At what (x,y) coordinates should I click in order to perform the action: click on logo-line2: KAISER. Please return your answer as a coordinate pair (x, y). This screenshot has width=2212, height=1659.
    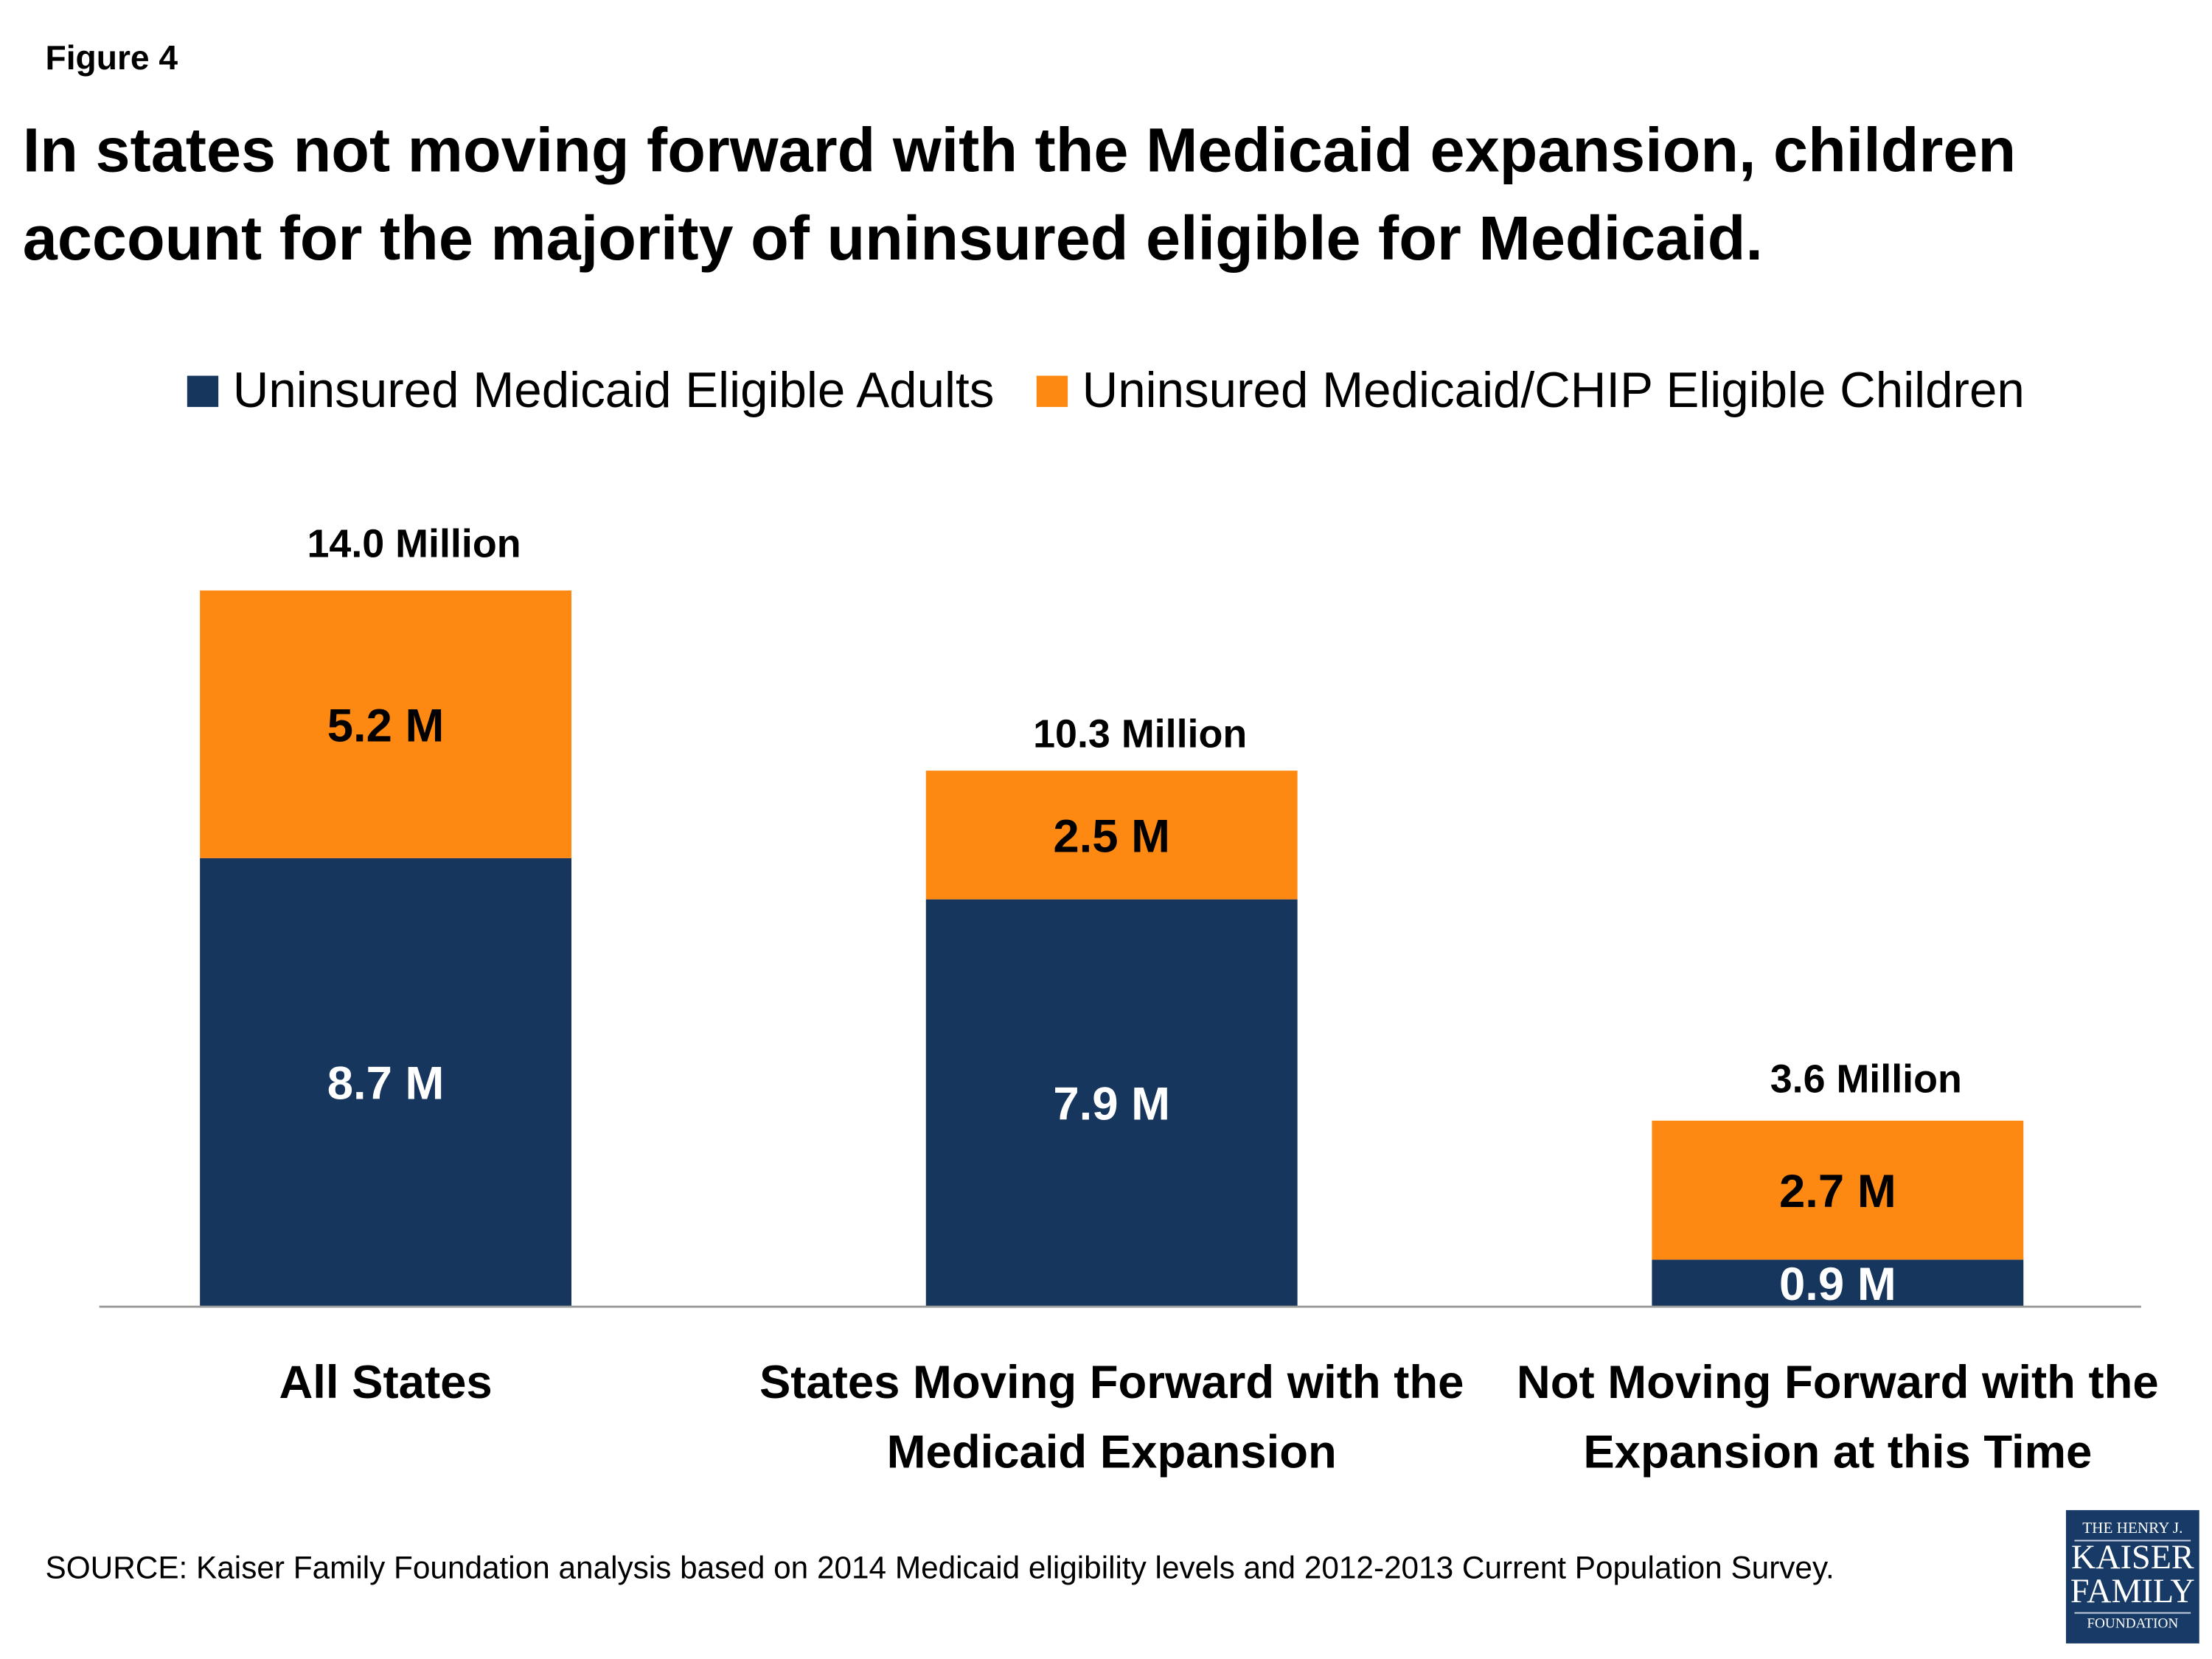
    Looking at the image, I should click on (2132, 1558).